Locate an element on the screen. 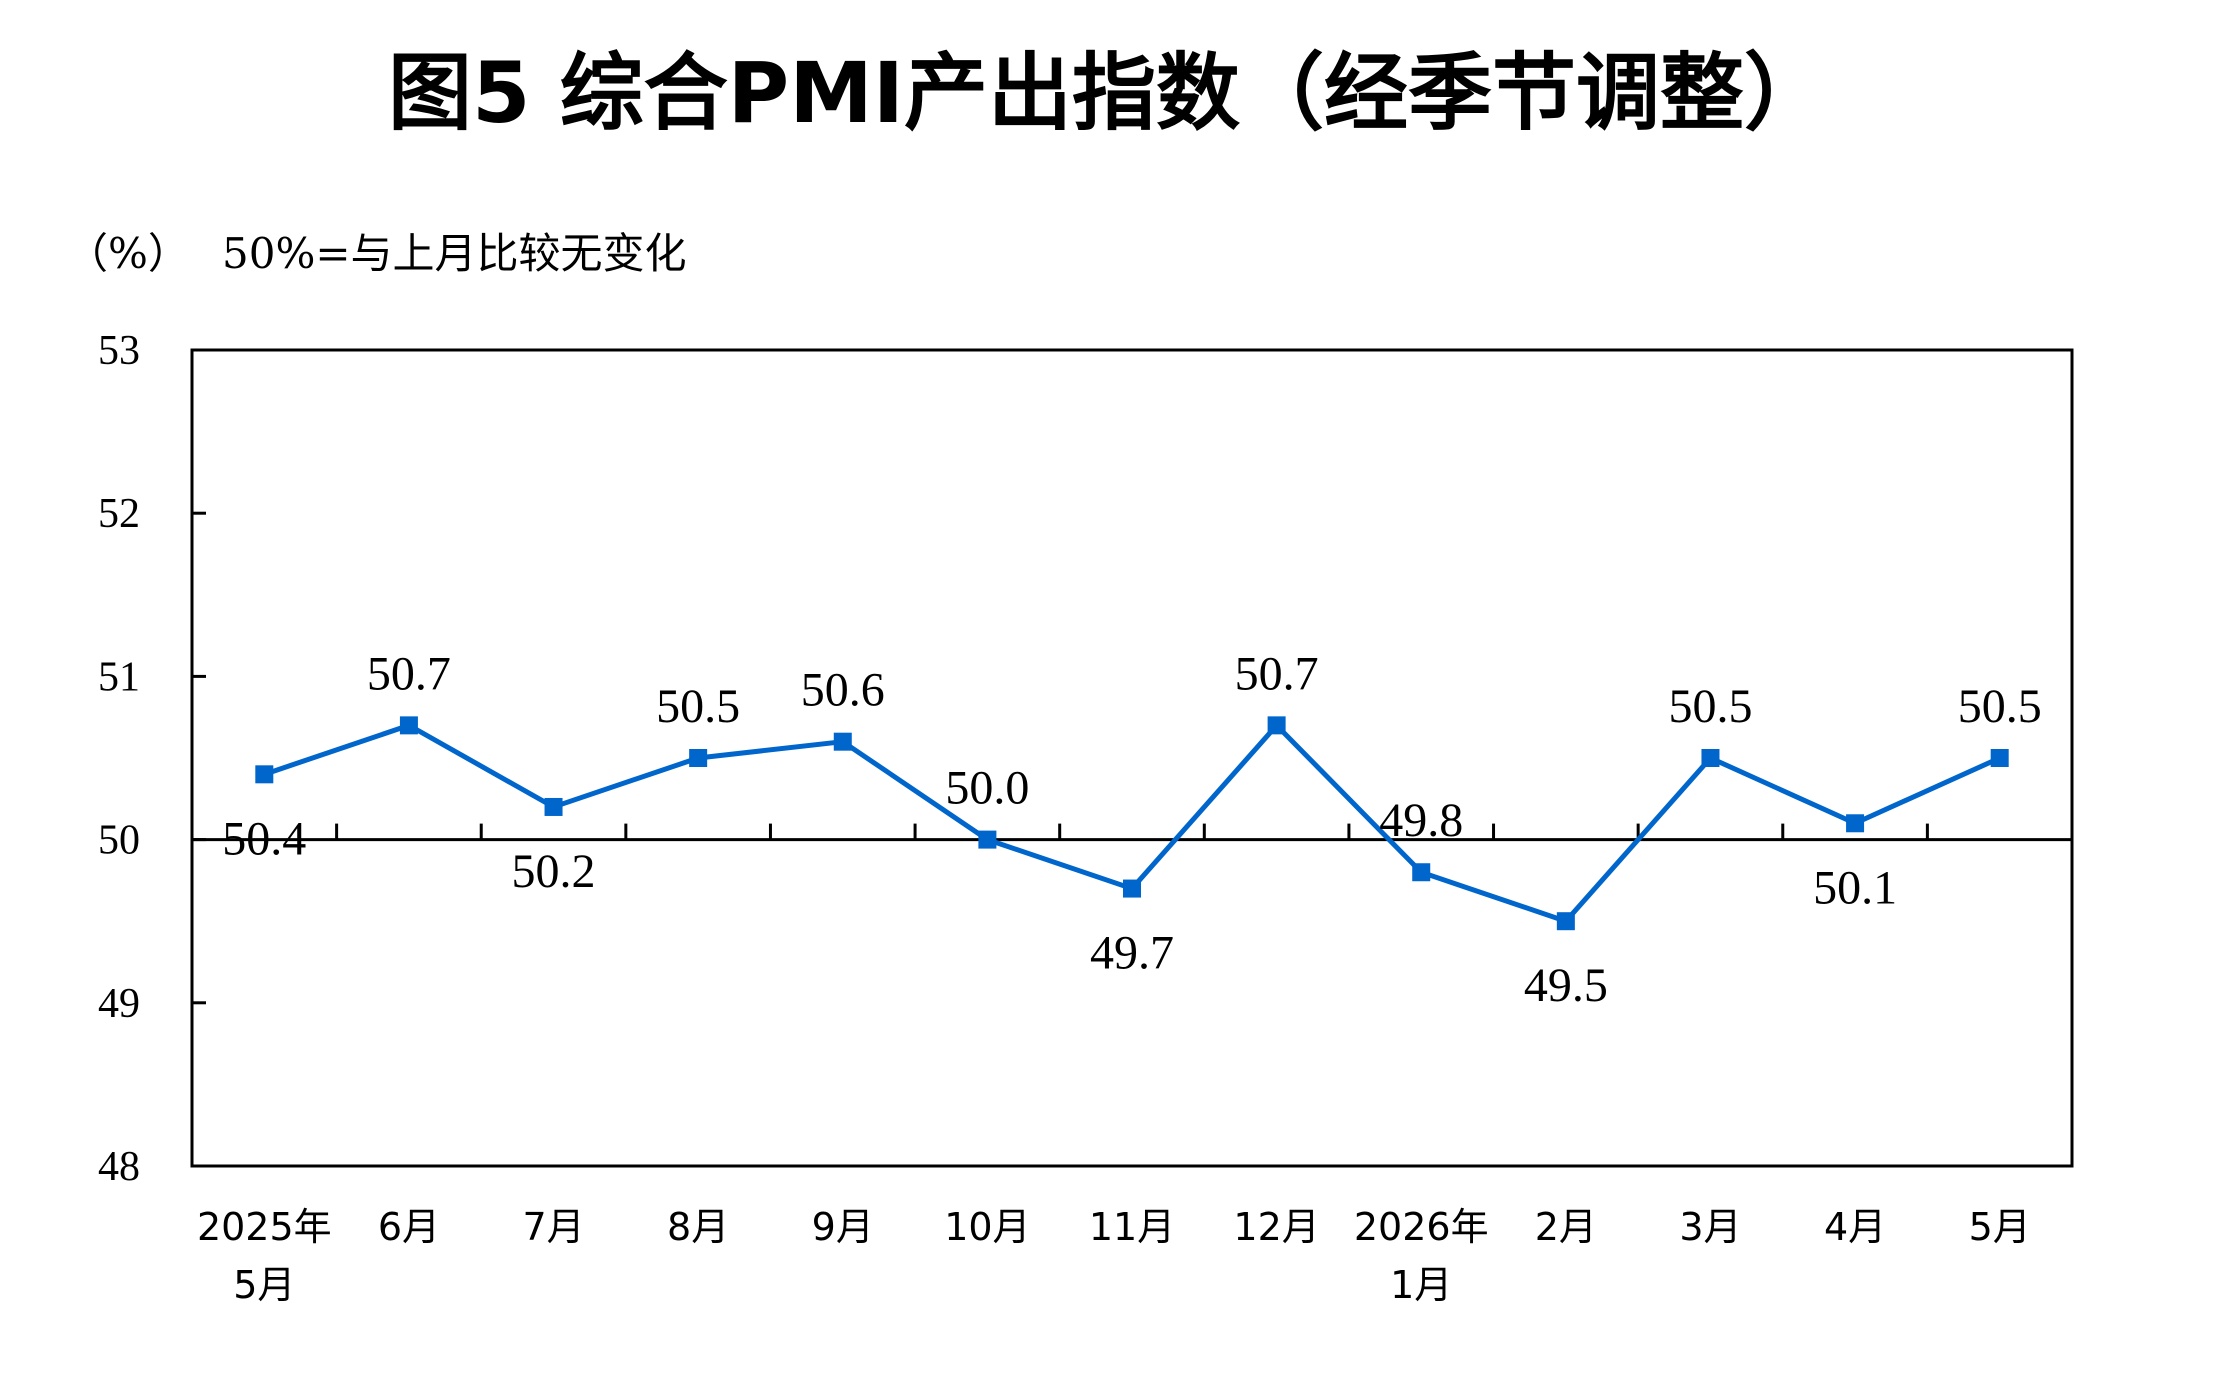 Image resolution: width=2216 pixels, height=1380 pixels. data-label: 49.8 is located at coordinates (1421, 820).